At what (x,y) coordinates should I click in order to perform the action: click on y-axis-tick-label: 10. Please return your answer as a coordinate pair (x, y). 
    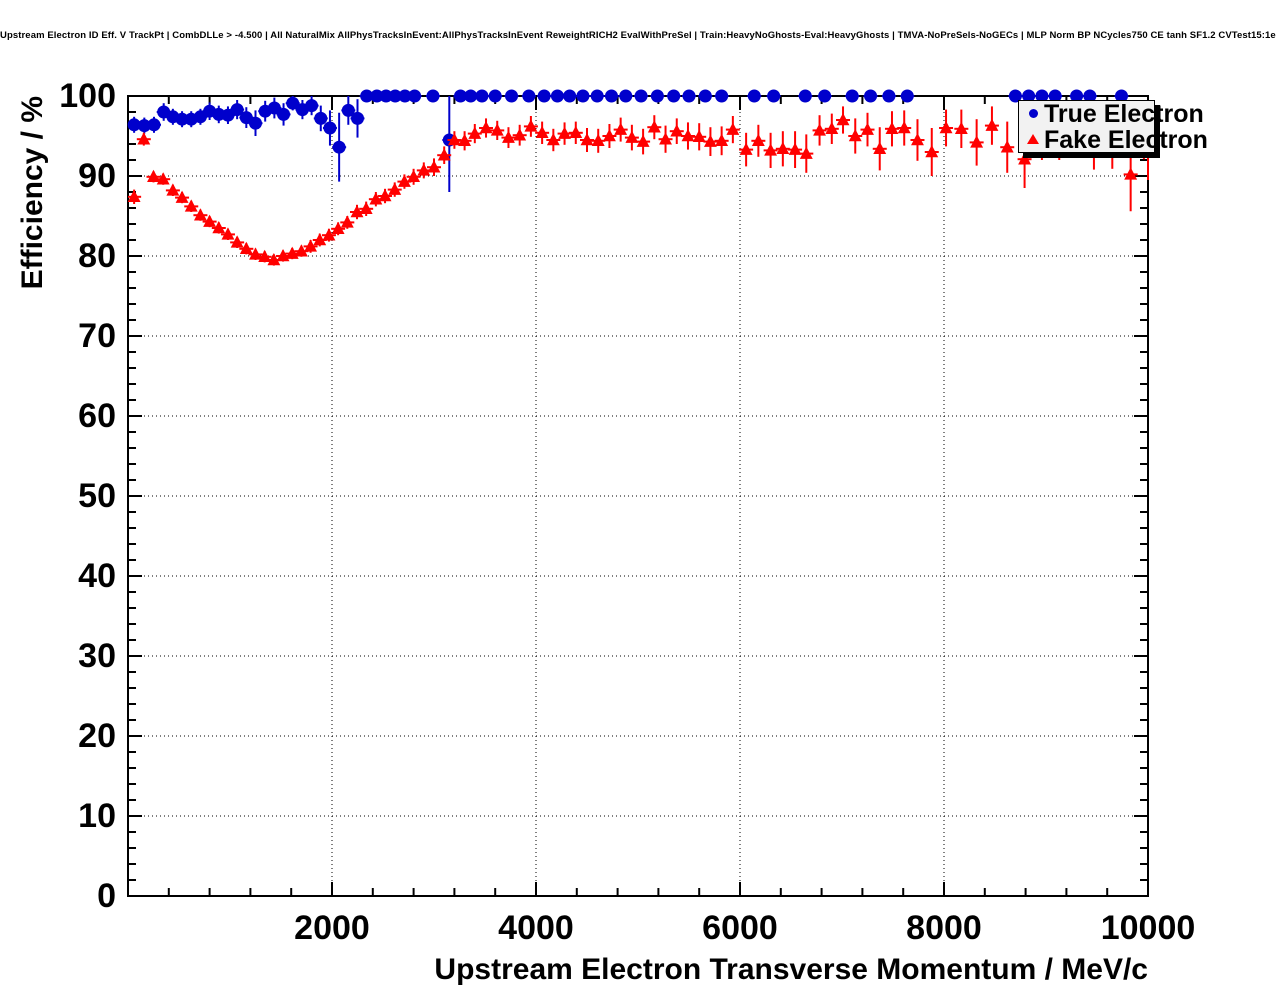
    Looking at the image, I should click on (97, 816).